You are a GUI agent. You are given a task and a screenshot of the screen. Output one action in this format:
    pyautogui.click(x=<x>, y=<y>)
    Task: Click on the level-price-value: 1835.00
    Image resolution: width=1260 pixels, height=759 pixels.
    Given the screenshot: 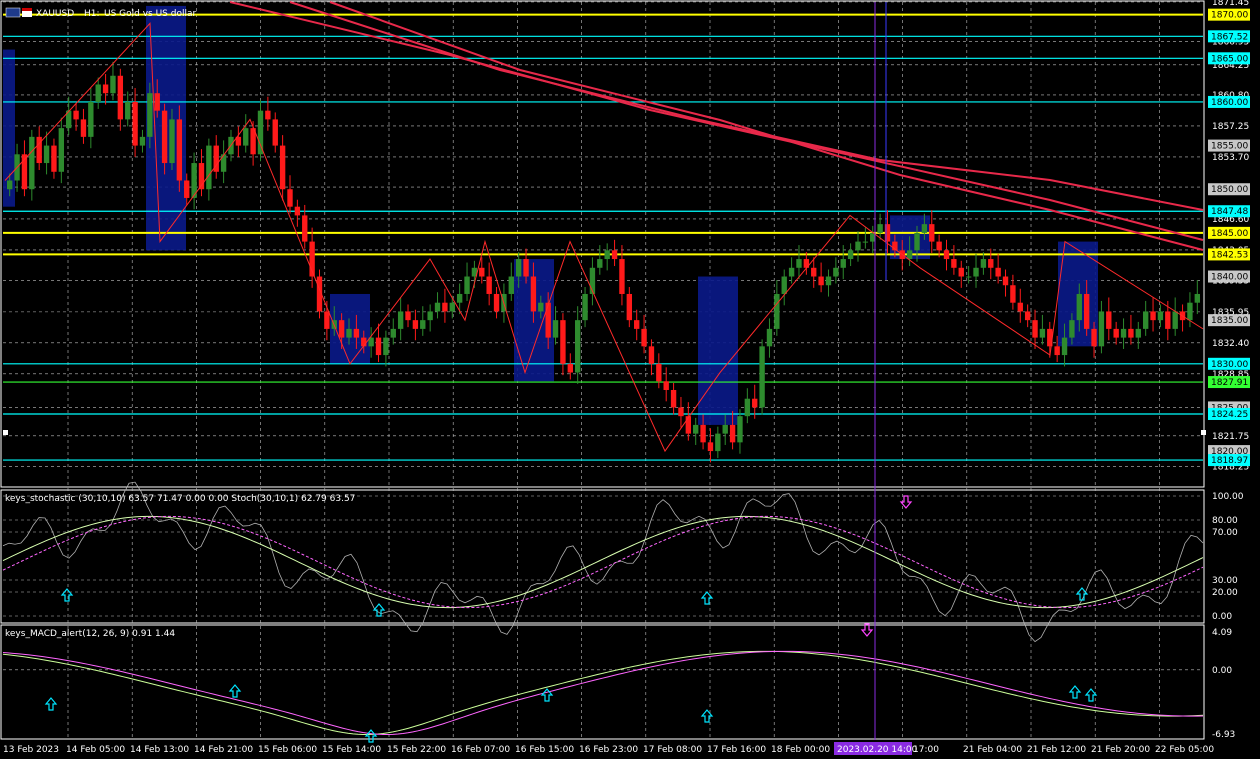 What is the action you would take?
    pyautogui.click(x=1229, y=321)
    